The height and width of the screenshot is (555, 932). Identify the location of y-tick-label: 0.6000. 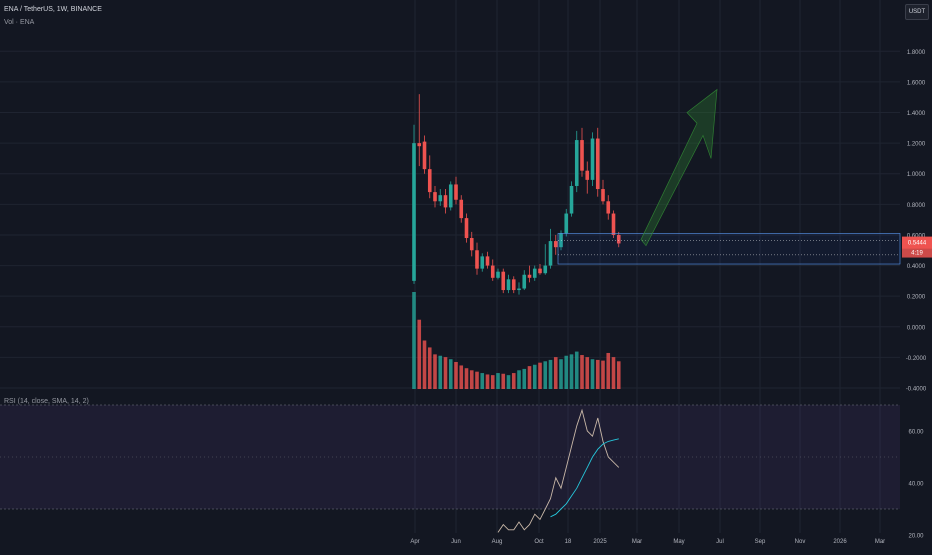
(916, 236).